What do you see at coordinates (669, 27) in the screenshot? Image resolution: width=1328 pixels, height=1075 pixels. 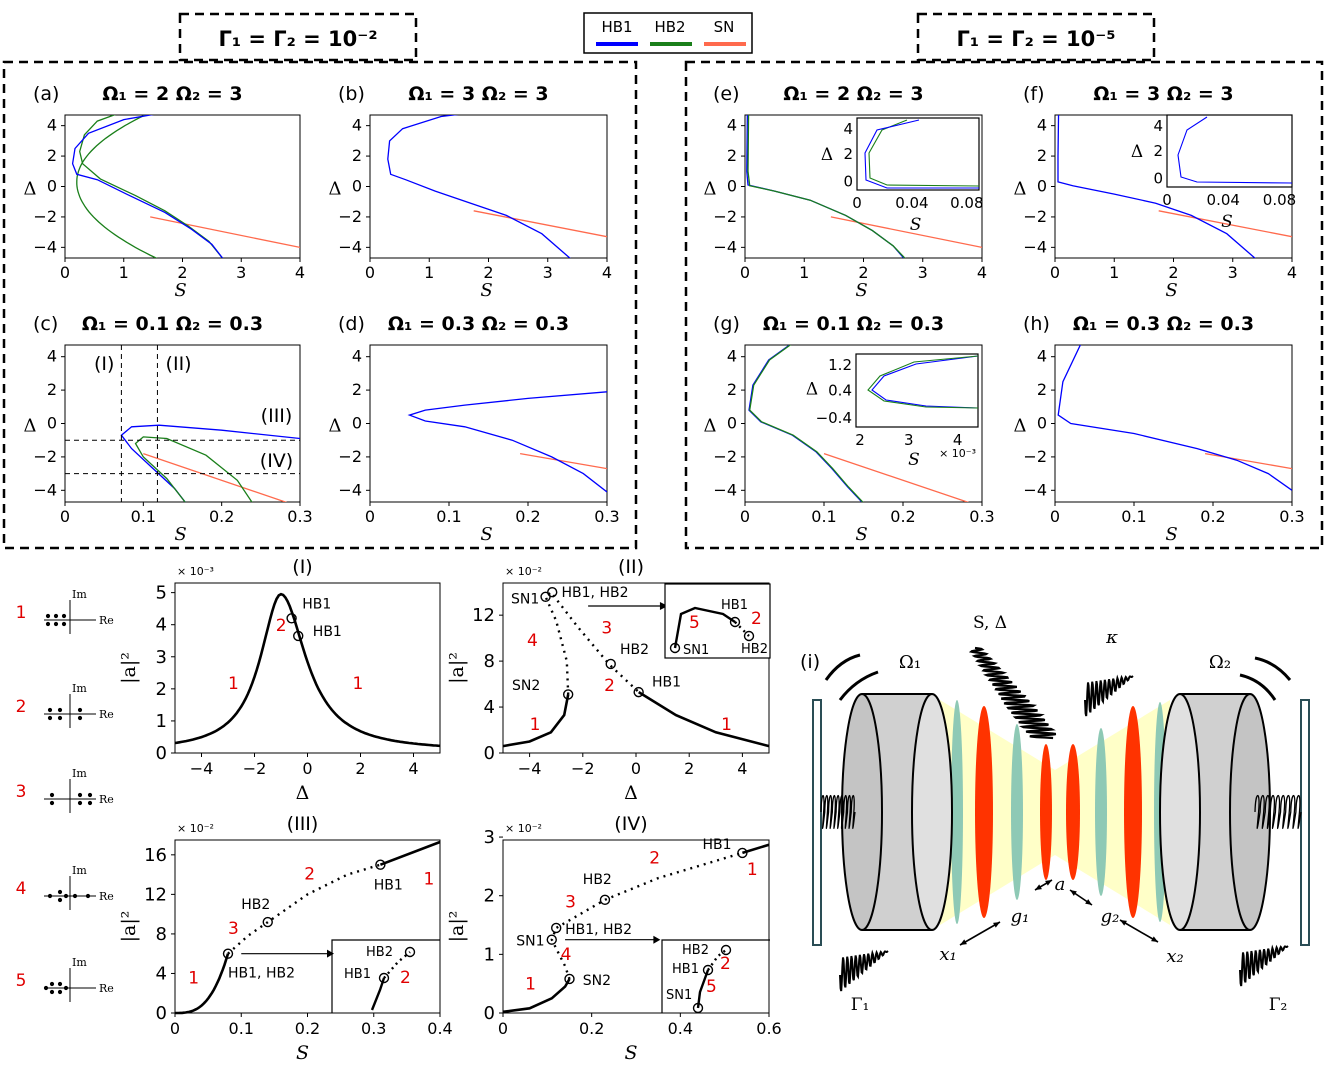 I see `legend-hb2-label: HB2` at bounding box center [669, 27].